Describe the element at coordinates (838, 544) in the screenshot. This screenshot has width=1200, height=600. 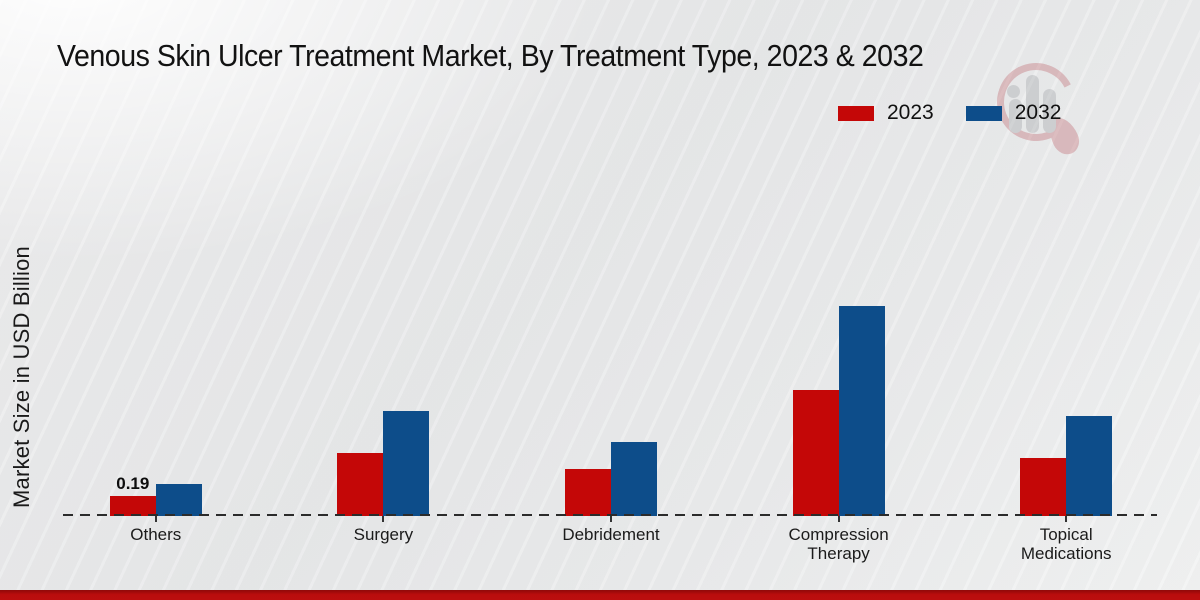
I see `x-axis-category-label: Compression Therapy` at that location.